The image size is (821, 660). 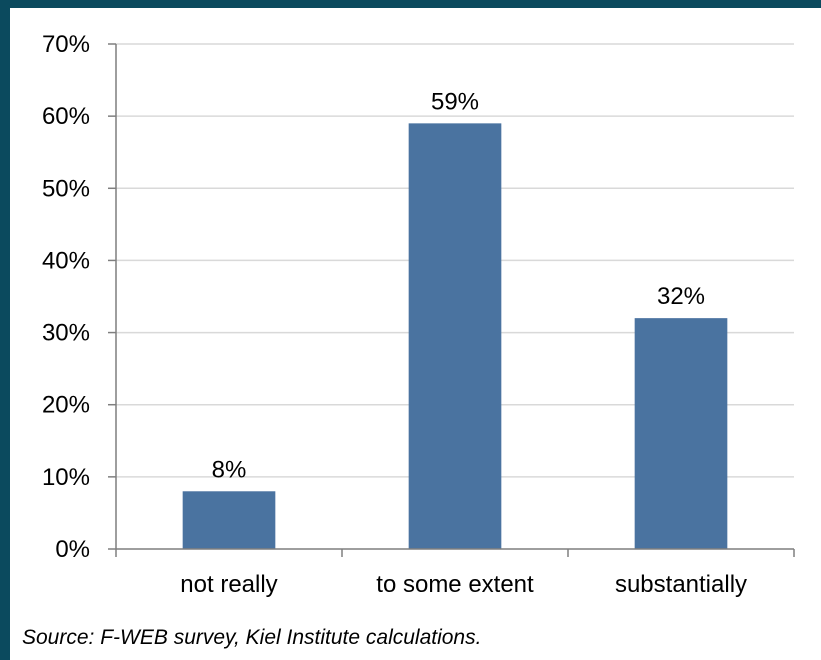 I want to click on category-label: substantially, so click(x=681, y=584).